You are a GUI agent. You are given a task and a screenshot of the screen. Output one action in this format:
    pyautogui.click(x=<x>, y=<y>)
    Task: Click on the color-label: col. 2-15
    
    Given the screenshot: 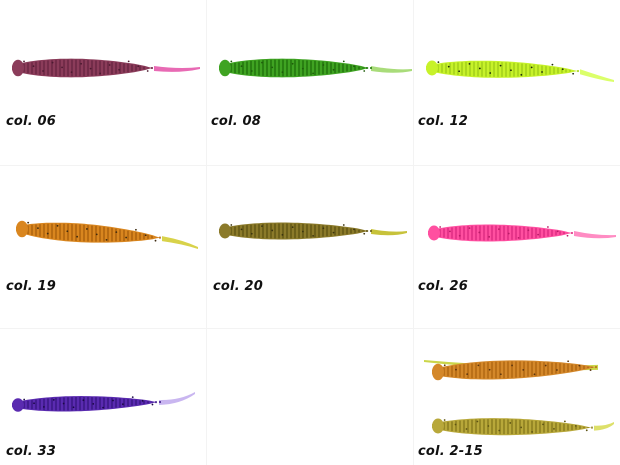 What is the action you would take?
    pyautogui.click(x=450, y=451)
    